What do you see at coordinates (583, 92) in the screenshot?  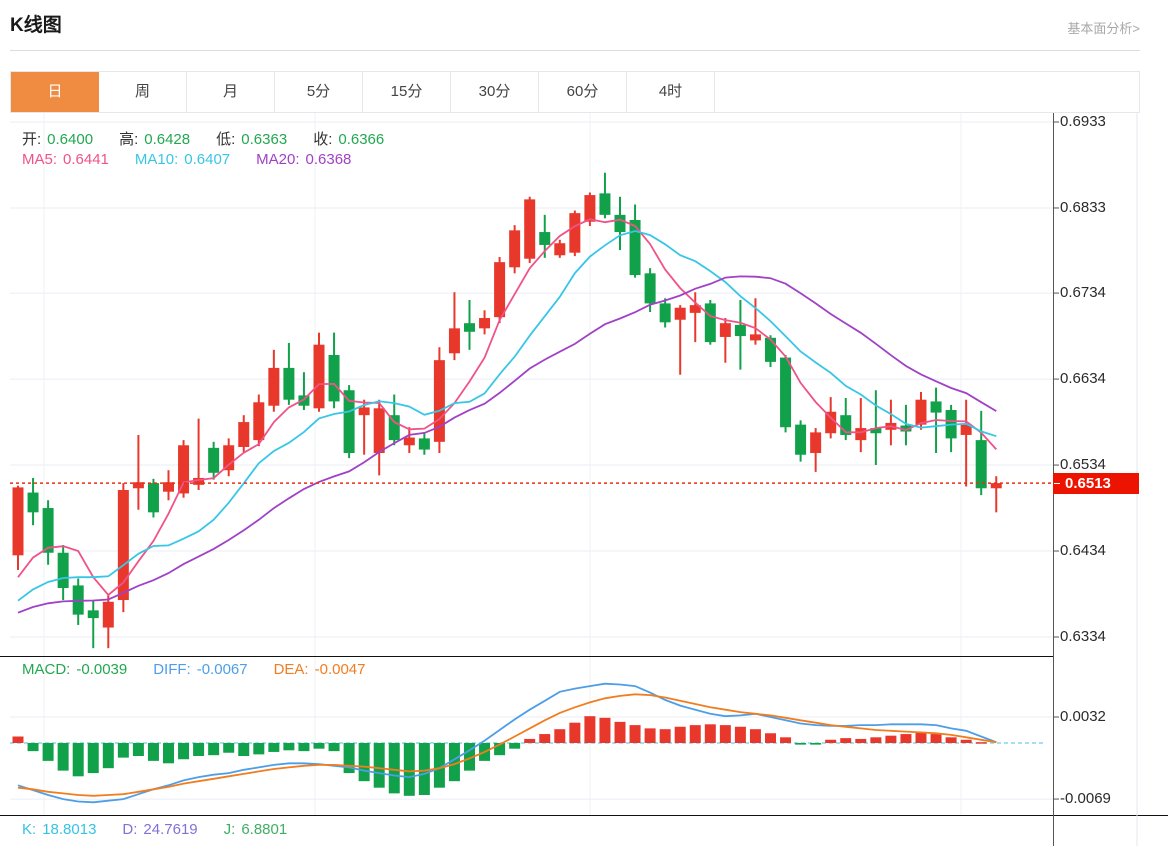 I see `tab-period-6: 60分` at bounding box center [583, 92].